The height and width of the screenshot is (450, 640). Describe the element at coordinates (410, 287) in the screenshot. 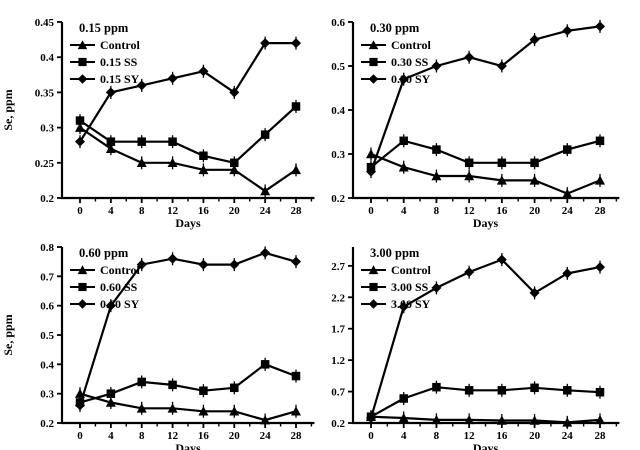

I see `legend-label: 3.00 SS` at that location.